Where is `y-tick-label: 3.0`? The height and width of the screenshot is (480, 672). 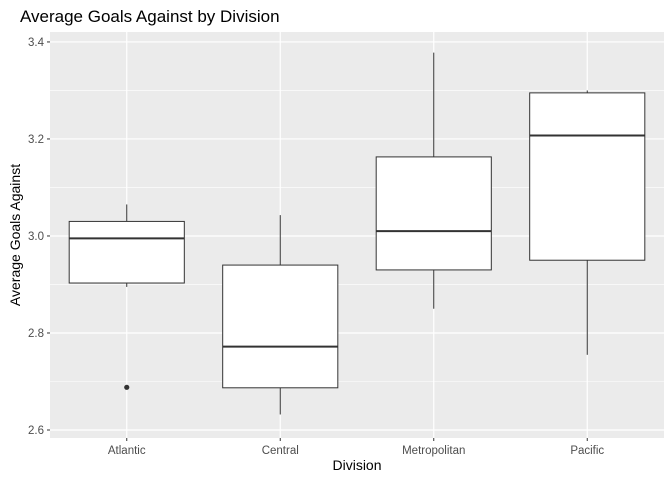
y-tick-label: 3.0 is located at coordinates (36, 237).